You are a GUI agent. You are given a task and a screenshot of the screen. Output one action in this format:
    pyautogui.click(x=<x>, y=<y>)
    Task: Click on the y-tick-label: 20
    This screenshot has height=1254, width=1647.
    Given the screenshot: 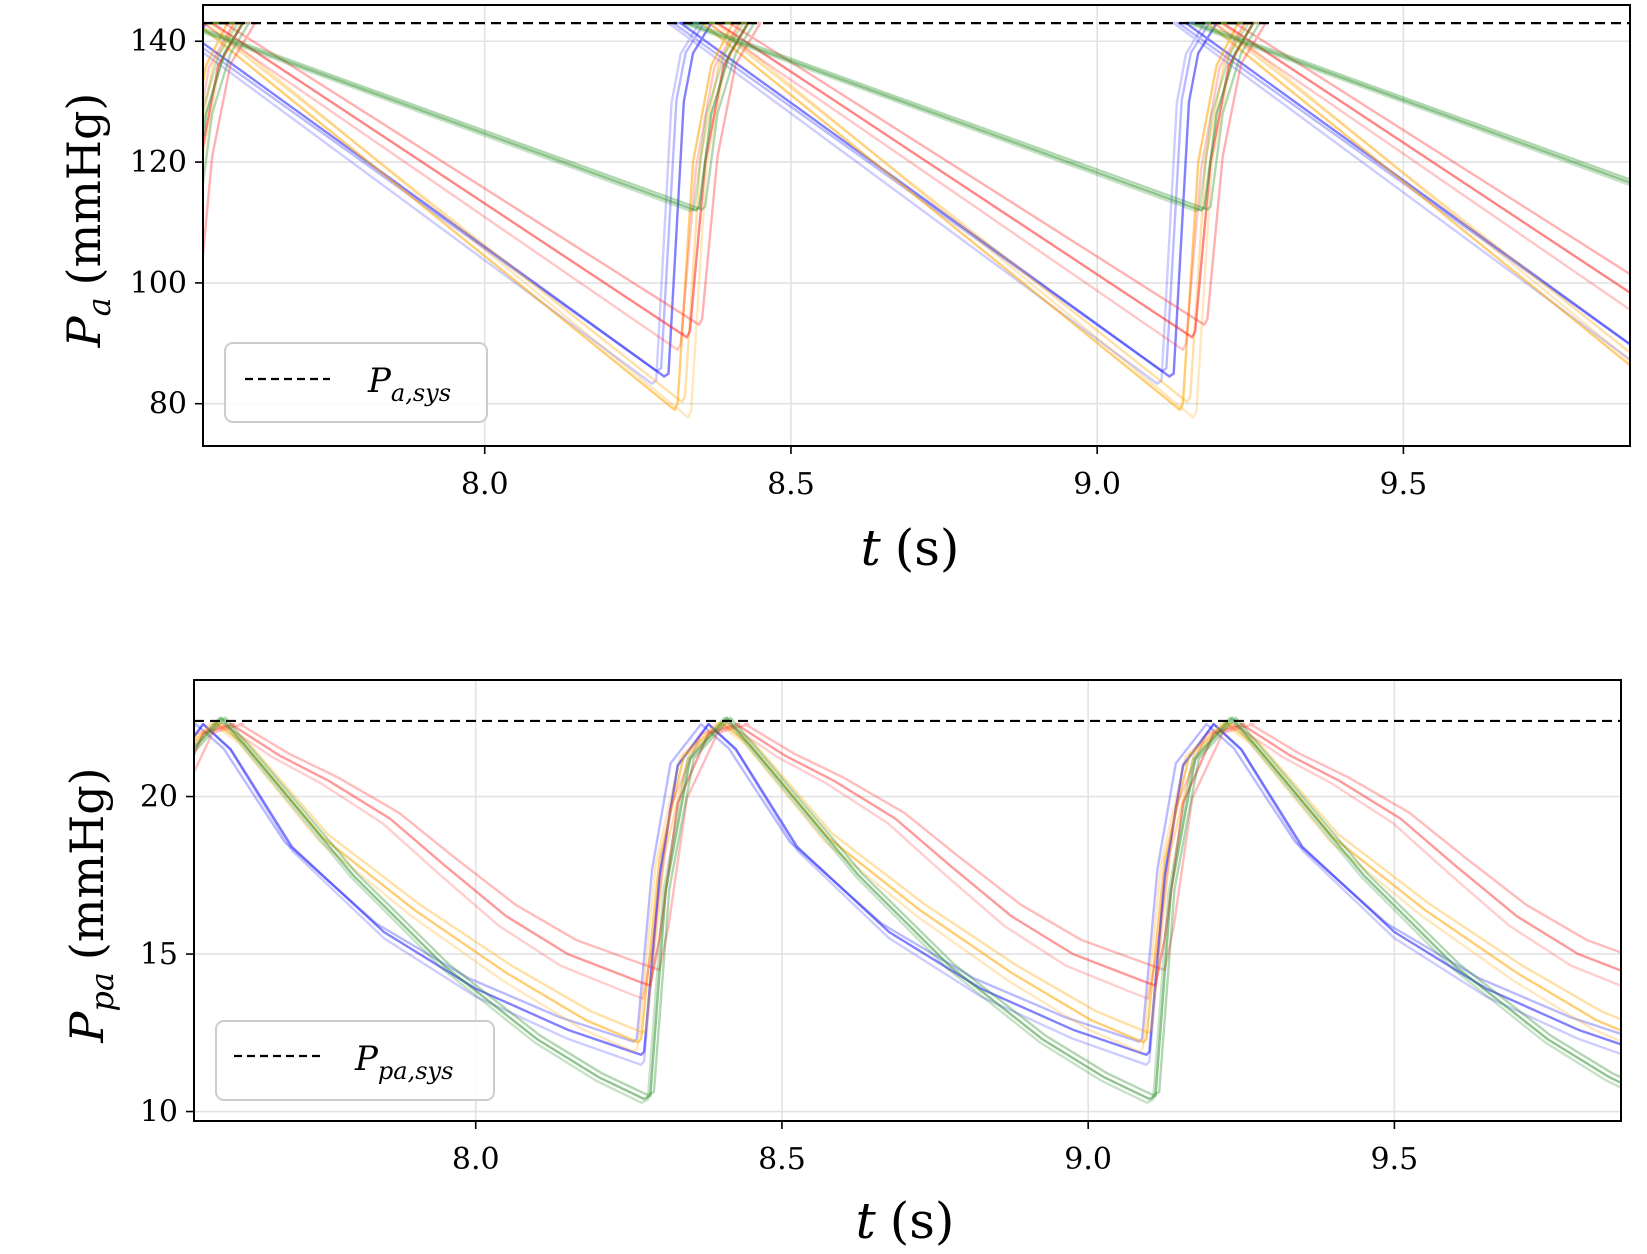 What is the action you would take?
    pyautogui.click(x=159, y=797)
    